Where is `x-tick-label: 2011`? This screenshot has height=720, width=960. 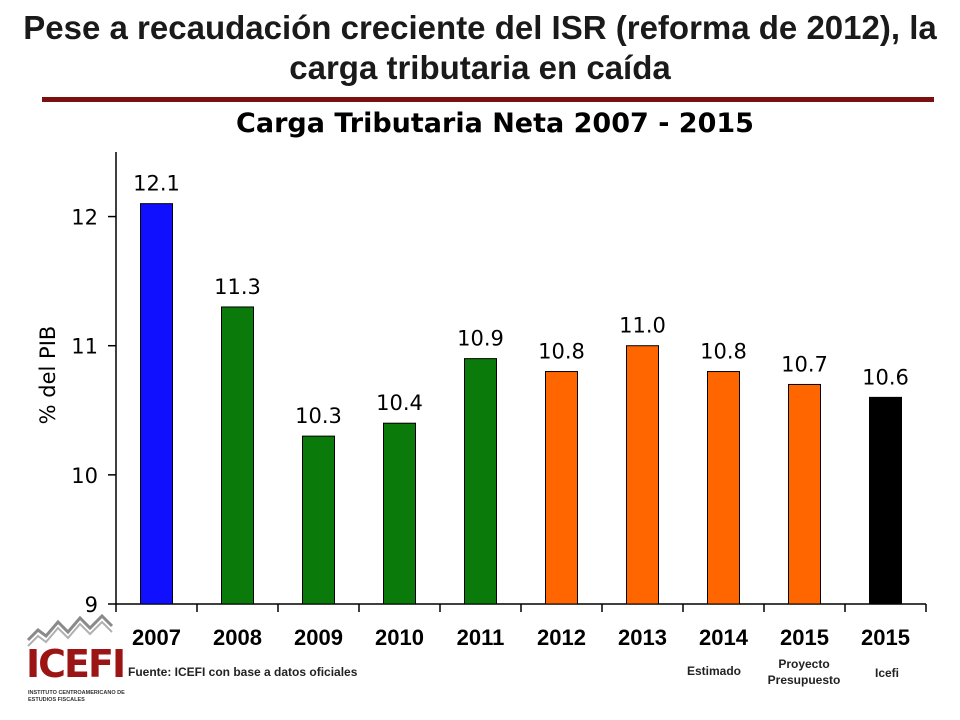
x-tick-label: 2011 is located at coordinates (481, 637).